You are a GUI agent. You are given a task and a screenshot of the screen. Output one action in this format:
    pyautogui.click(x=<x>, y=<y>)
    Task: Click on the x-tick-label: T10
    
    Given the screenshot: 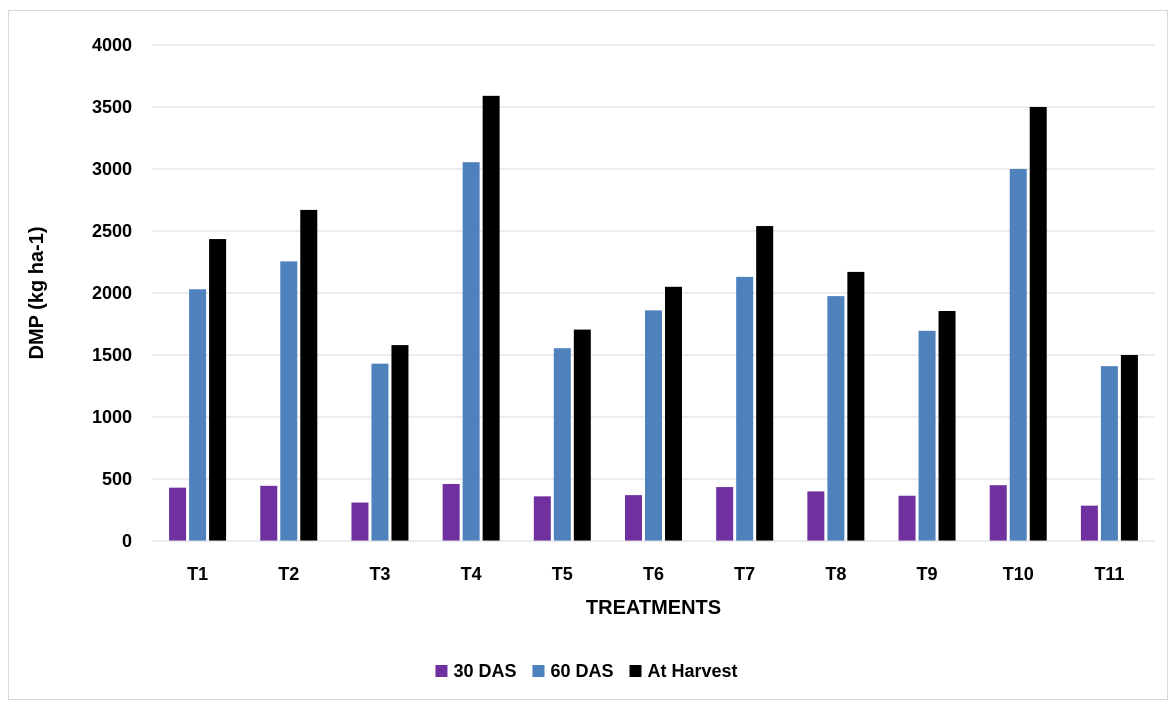 What is the action you would take?
    pyautogui.click(x=1018, y=574)
    